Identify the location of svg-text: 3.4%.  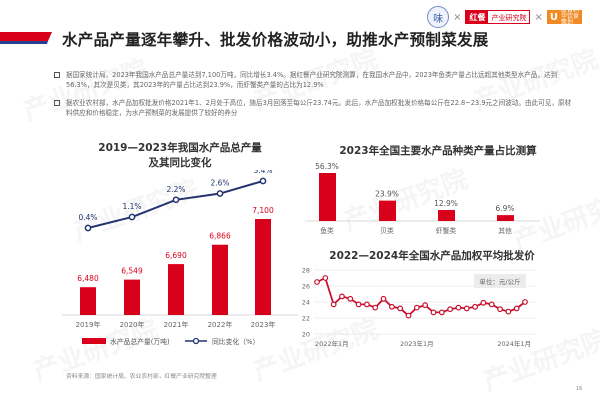
(262, 172).